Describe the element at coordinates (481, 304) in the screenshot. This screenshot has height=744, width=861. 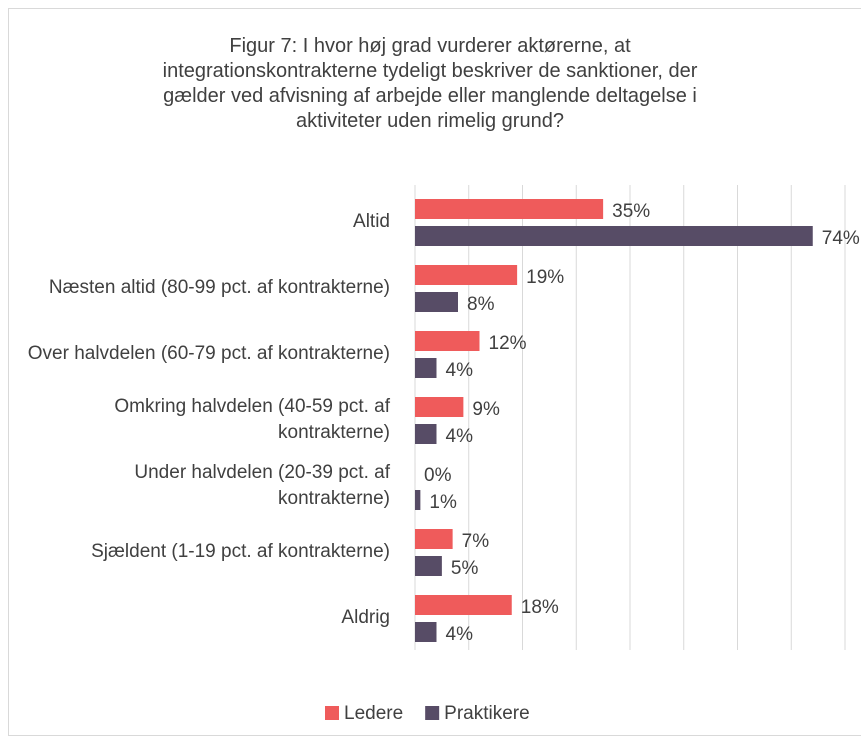
I see `data-label: 8%` at that location.